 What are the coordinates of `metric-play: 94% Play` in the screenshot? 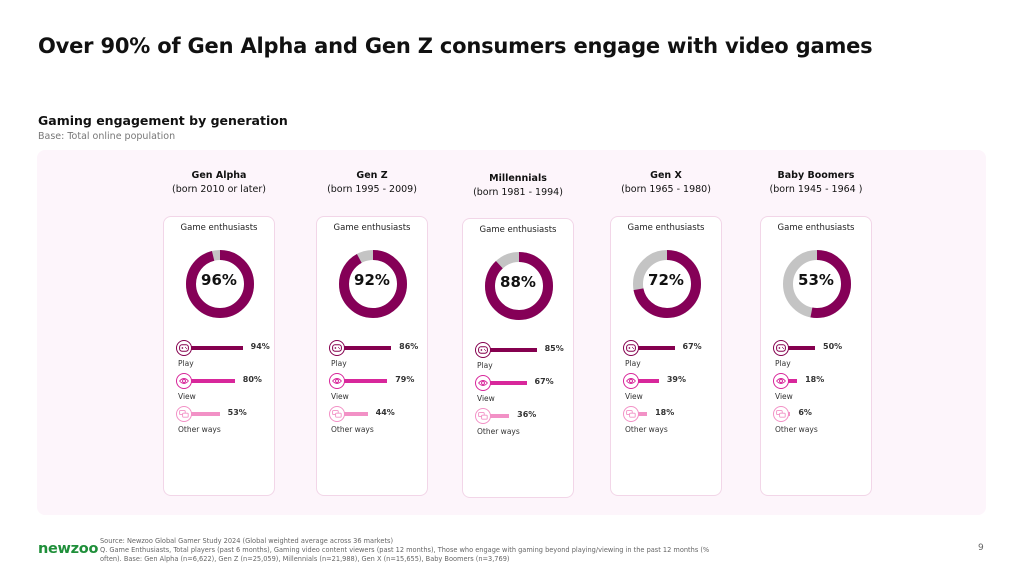 It's located at (226, 355).